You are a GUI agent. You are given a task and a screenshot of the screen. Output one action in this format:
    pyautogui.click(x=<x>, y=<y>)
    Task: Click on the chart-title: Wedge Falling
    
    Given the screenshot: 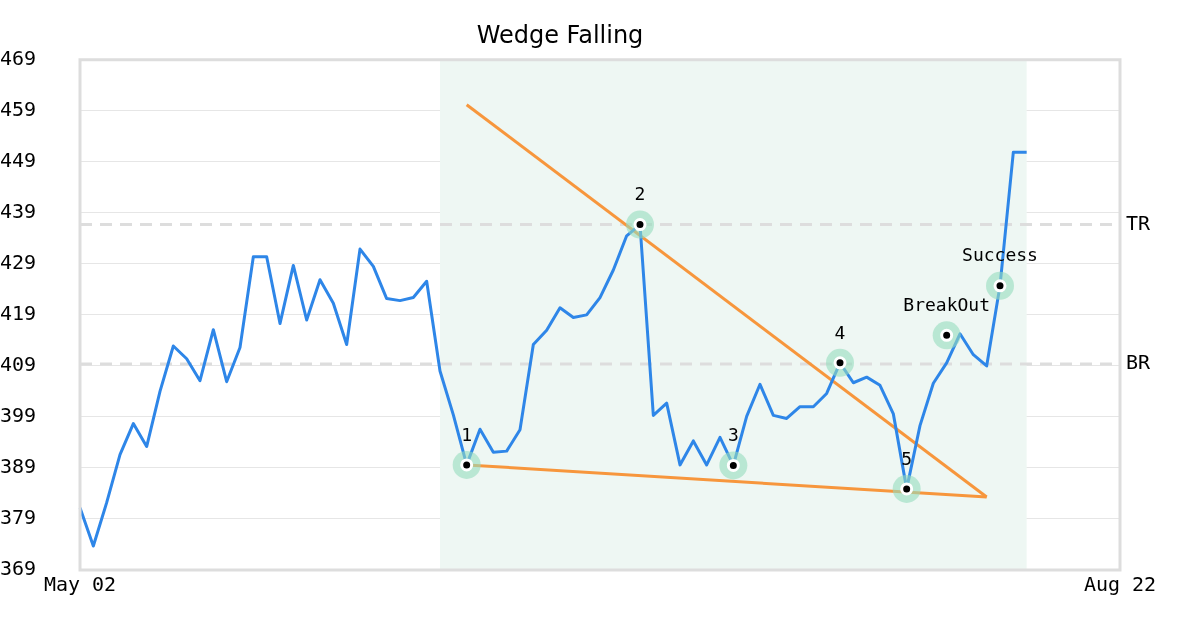 What is the action you would take?
    pyautogui.click(x=560, y=34)
    